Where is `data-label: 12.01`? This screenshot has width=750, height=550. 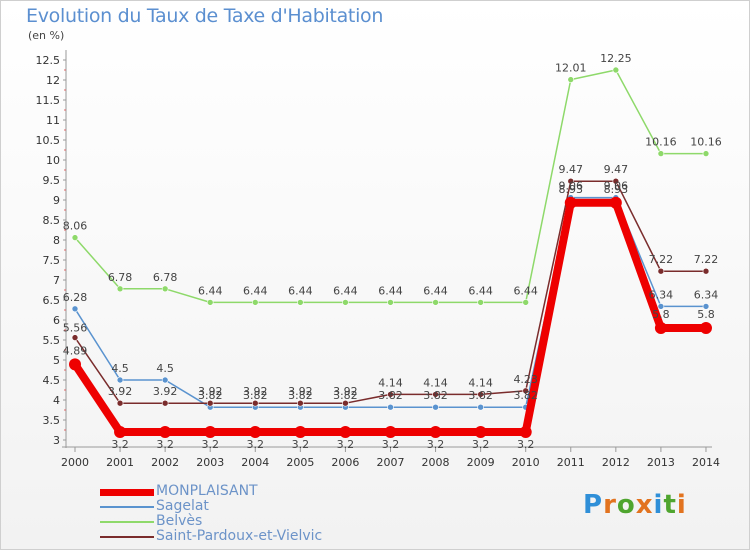 data-label: 12.01 is located at coordinates (571, 68).